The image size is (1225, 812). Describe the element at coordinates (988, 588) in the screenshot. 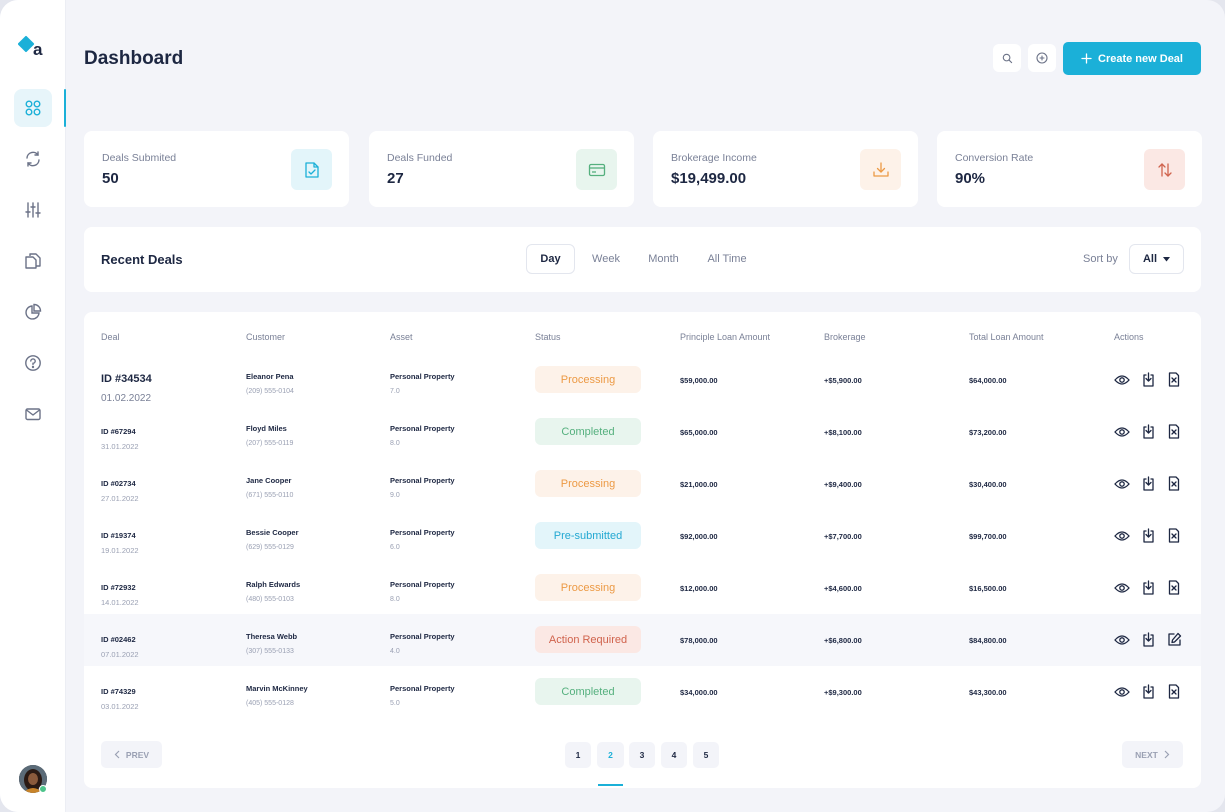

I see `total-amount: $16,500.00` at that location.